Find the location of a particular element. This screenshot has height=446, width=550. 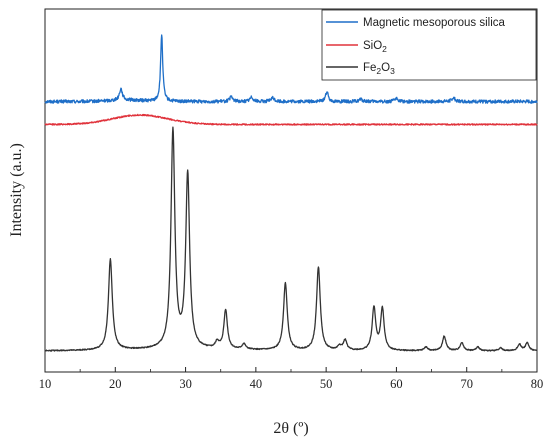

x-tick-label-60: 60 is located at coordinates (396, 384).